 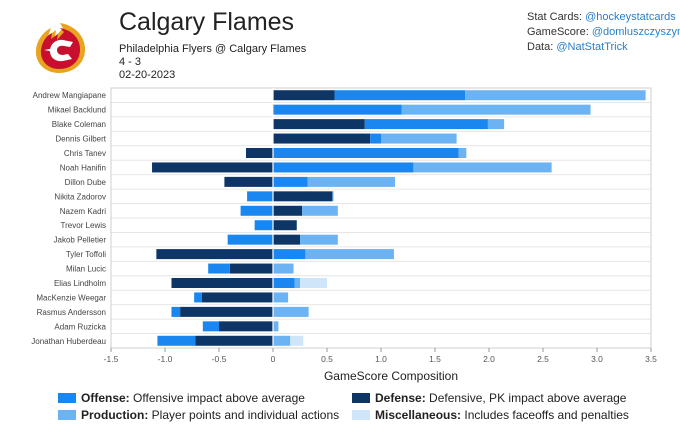 I want to click on player-label: Jakob Pelletier, so click(x=80, y=240).